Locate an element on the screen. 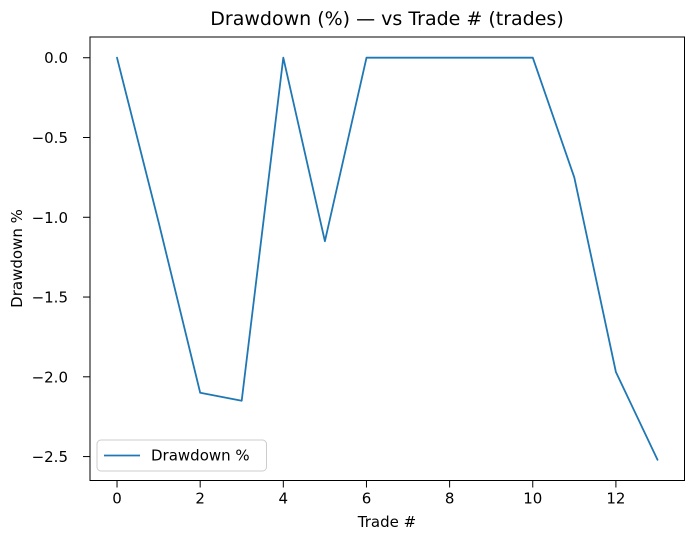  y-tick-label: −0.5 is located at coordinates (50, 138).